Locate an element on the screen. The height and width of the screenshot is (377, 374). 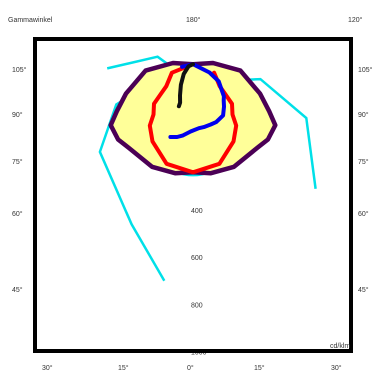
chart-title: Gammawinkel is located at coordinates (30, 20).